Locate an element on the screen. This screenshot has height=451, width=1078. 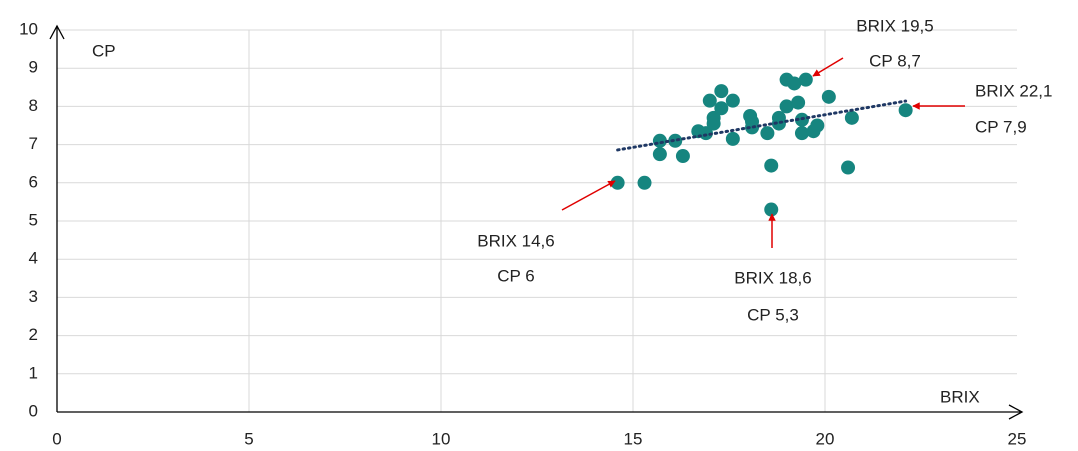
annotation: BRIX 19,5 is located at coordinates (895, 25).